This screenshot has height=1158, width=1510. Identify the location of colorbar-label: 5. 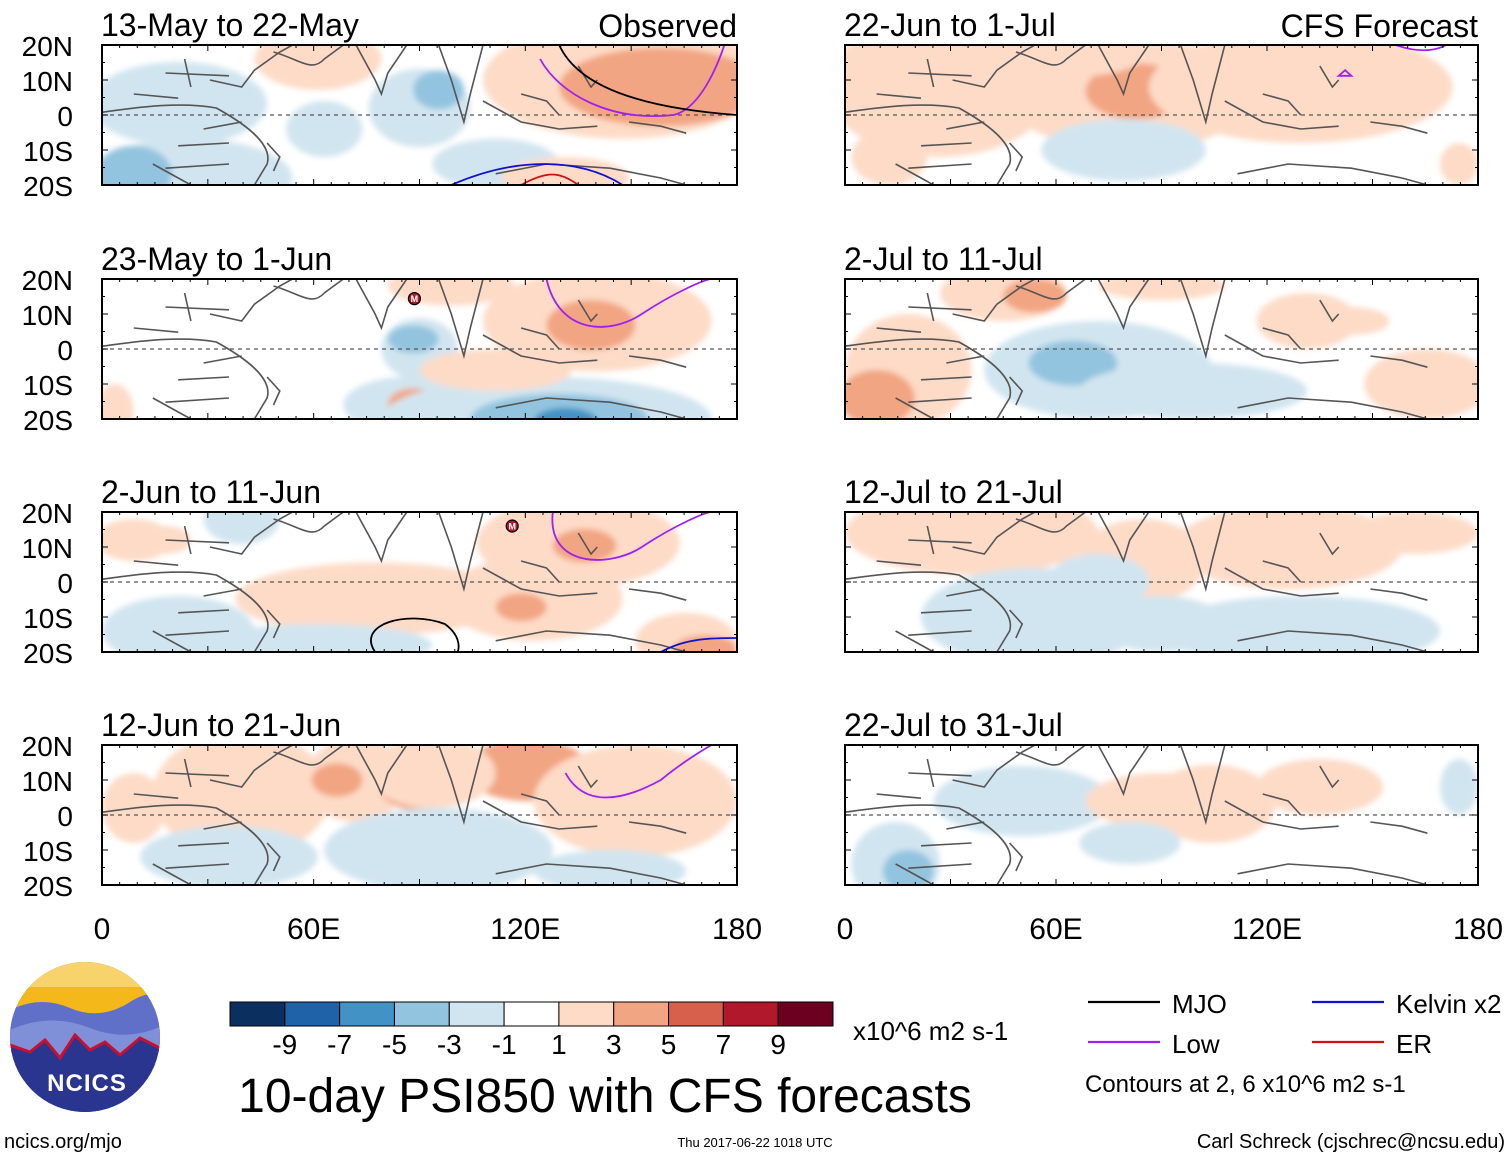
(669, 1044).